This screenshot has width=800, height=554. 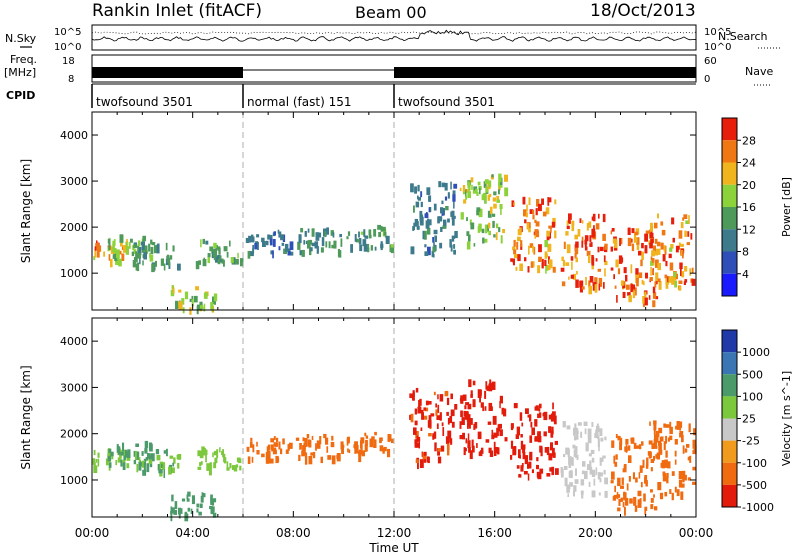 I want to click on cpid-segment-label: twofsound 3501, so click(x=144, y=102).